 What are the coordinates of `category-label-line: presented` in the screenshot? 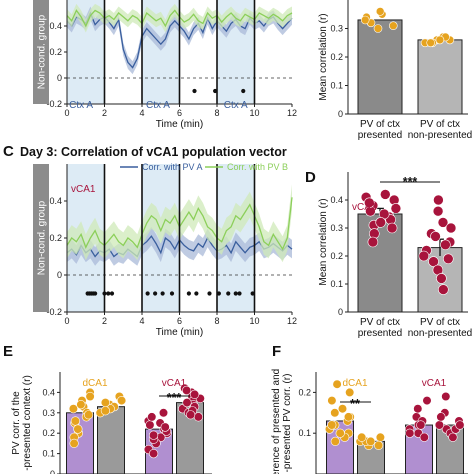 It's located at (380, 333).